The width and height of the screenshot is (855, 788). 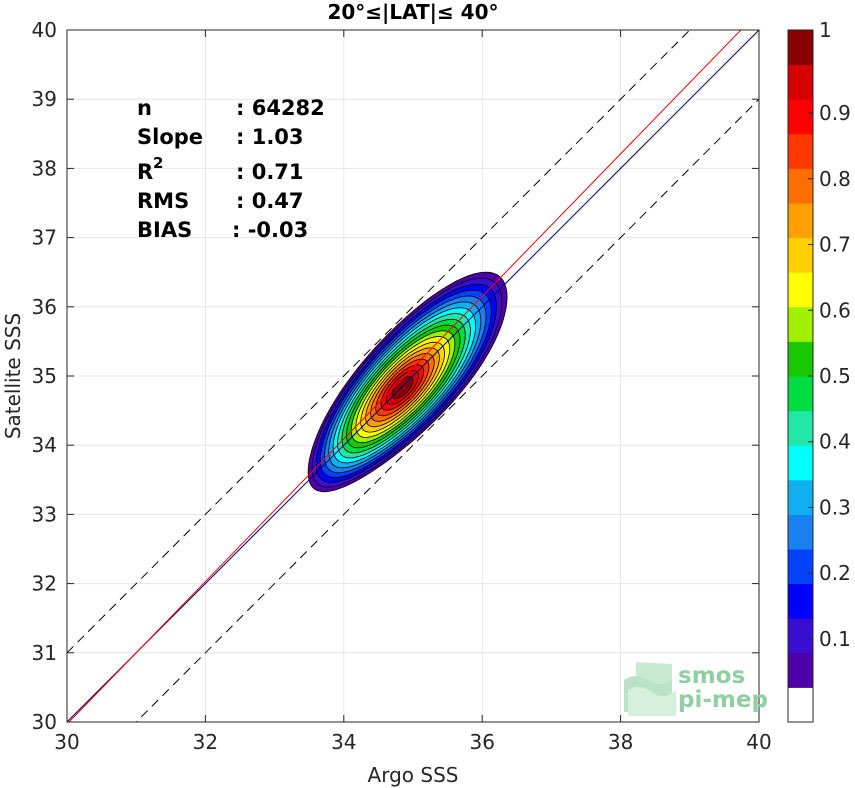 What do you see at coordinates (44, 30) in the screenshot?
I see `y-tick-label: 40` at bounding box center [44, 30].